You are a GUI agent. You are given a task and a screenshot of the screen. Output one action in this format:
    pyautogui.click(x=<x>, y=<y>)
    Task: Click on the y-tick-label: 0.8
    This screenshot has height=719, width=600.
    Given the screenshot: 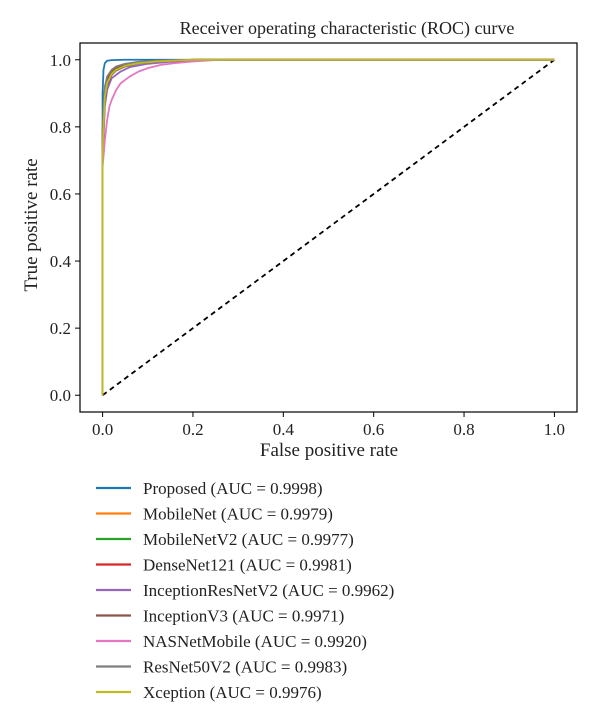 What is the action you would take?
    pyautogui.click(x=60, y=127)
    